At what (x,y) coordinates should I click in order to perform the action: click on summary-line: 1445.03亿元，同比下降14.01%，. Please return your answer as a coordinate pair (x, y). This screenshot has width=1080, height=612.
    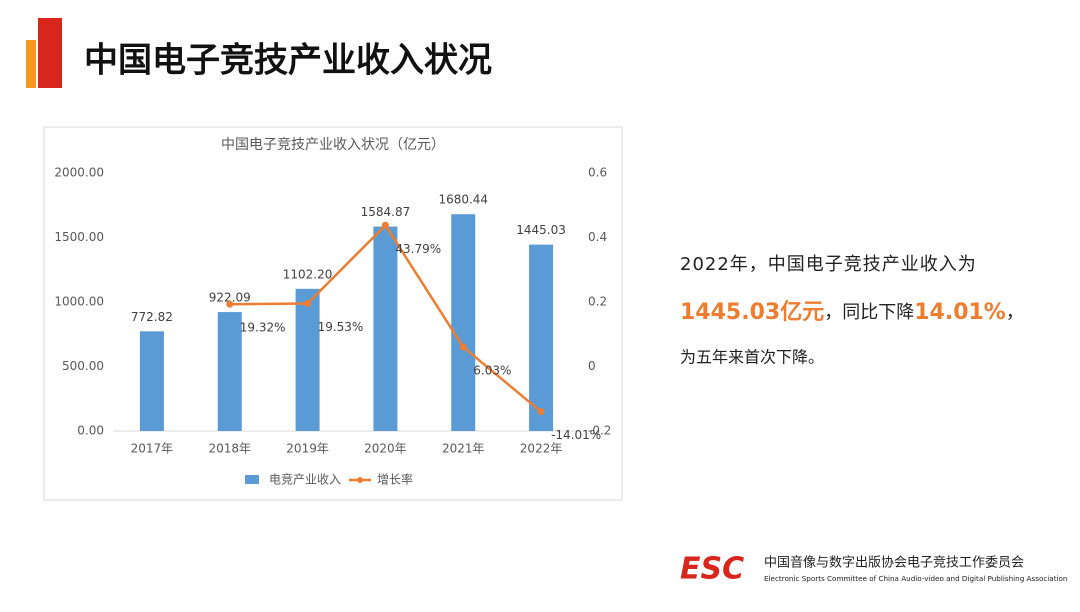
    Looking at the image, I should click on (852, 312).